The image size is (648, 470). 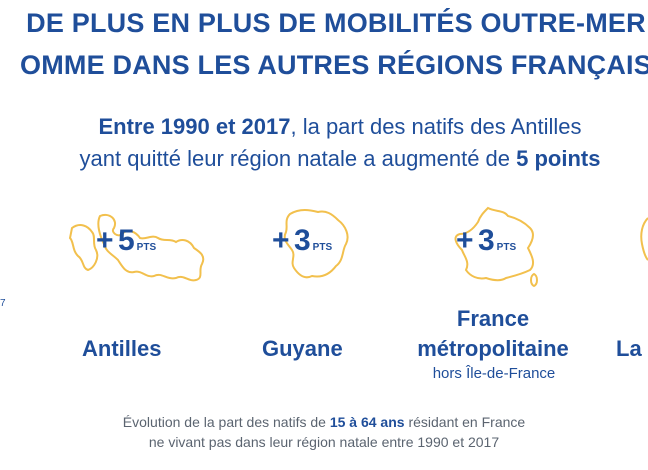 What do you see at coordinates (644, 239) in the screenshot?
I see `reunion-map-icon` at bounding box center [644, 239].